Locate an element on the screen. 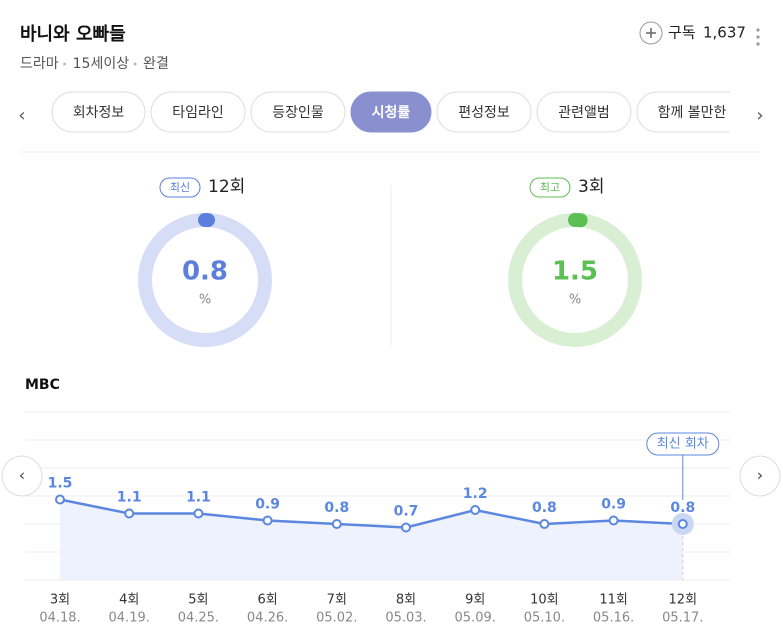  x-date-label: 04.26. is located at coordinates (267, 618).